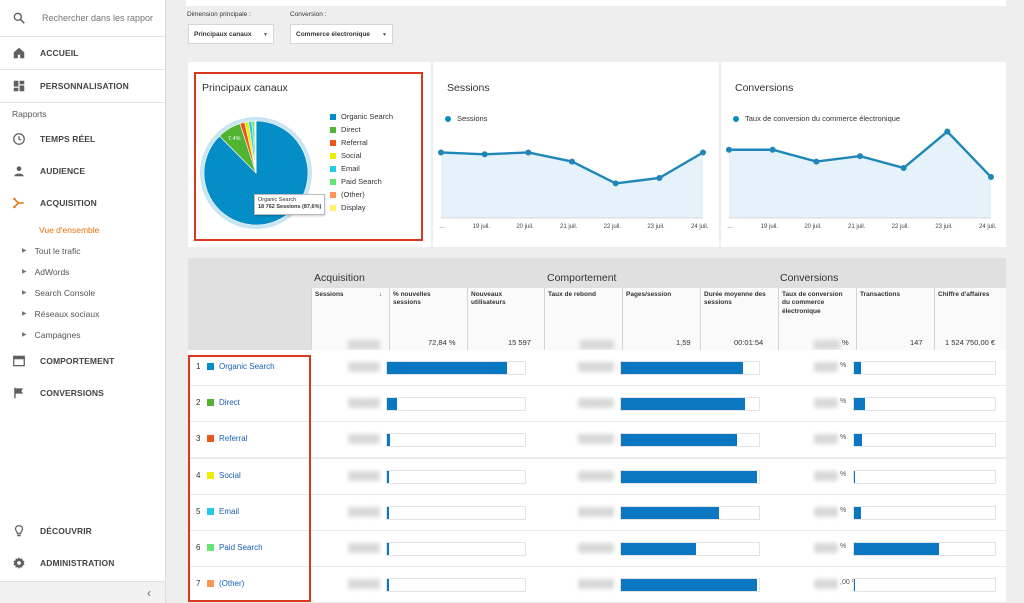 This screenshot has height=603, width=1024. What do you see at coordinates (69, 229) in the screenshot?
I see `nav-vue-ensemble: Vue d'ensemble` at bounding box center [69, 229].